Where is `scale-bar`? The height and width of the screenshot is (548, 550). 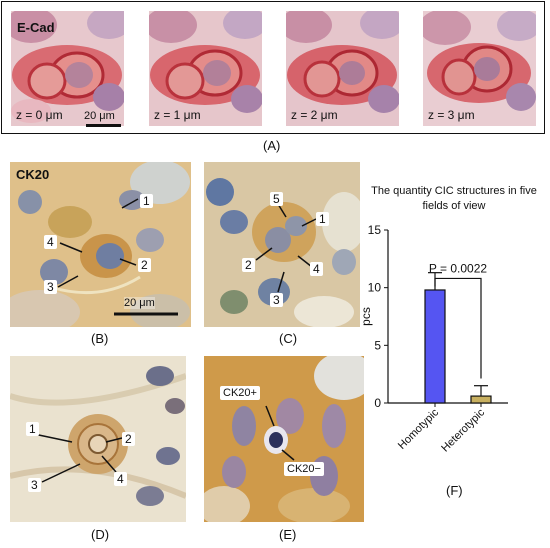 scale-bar is located at coordinates (103, 125).